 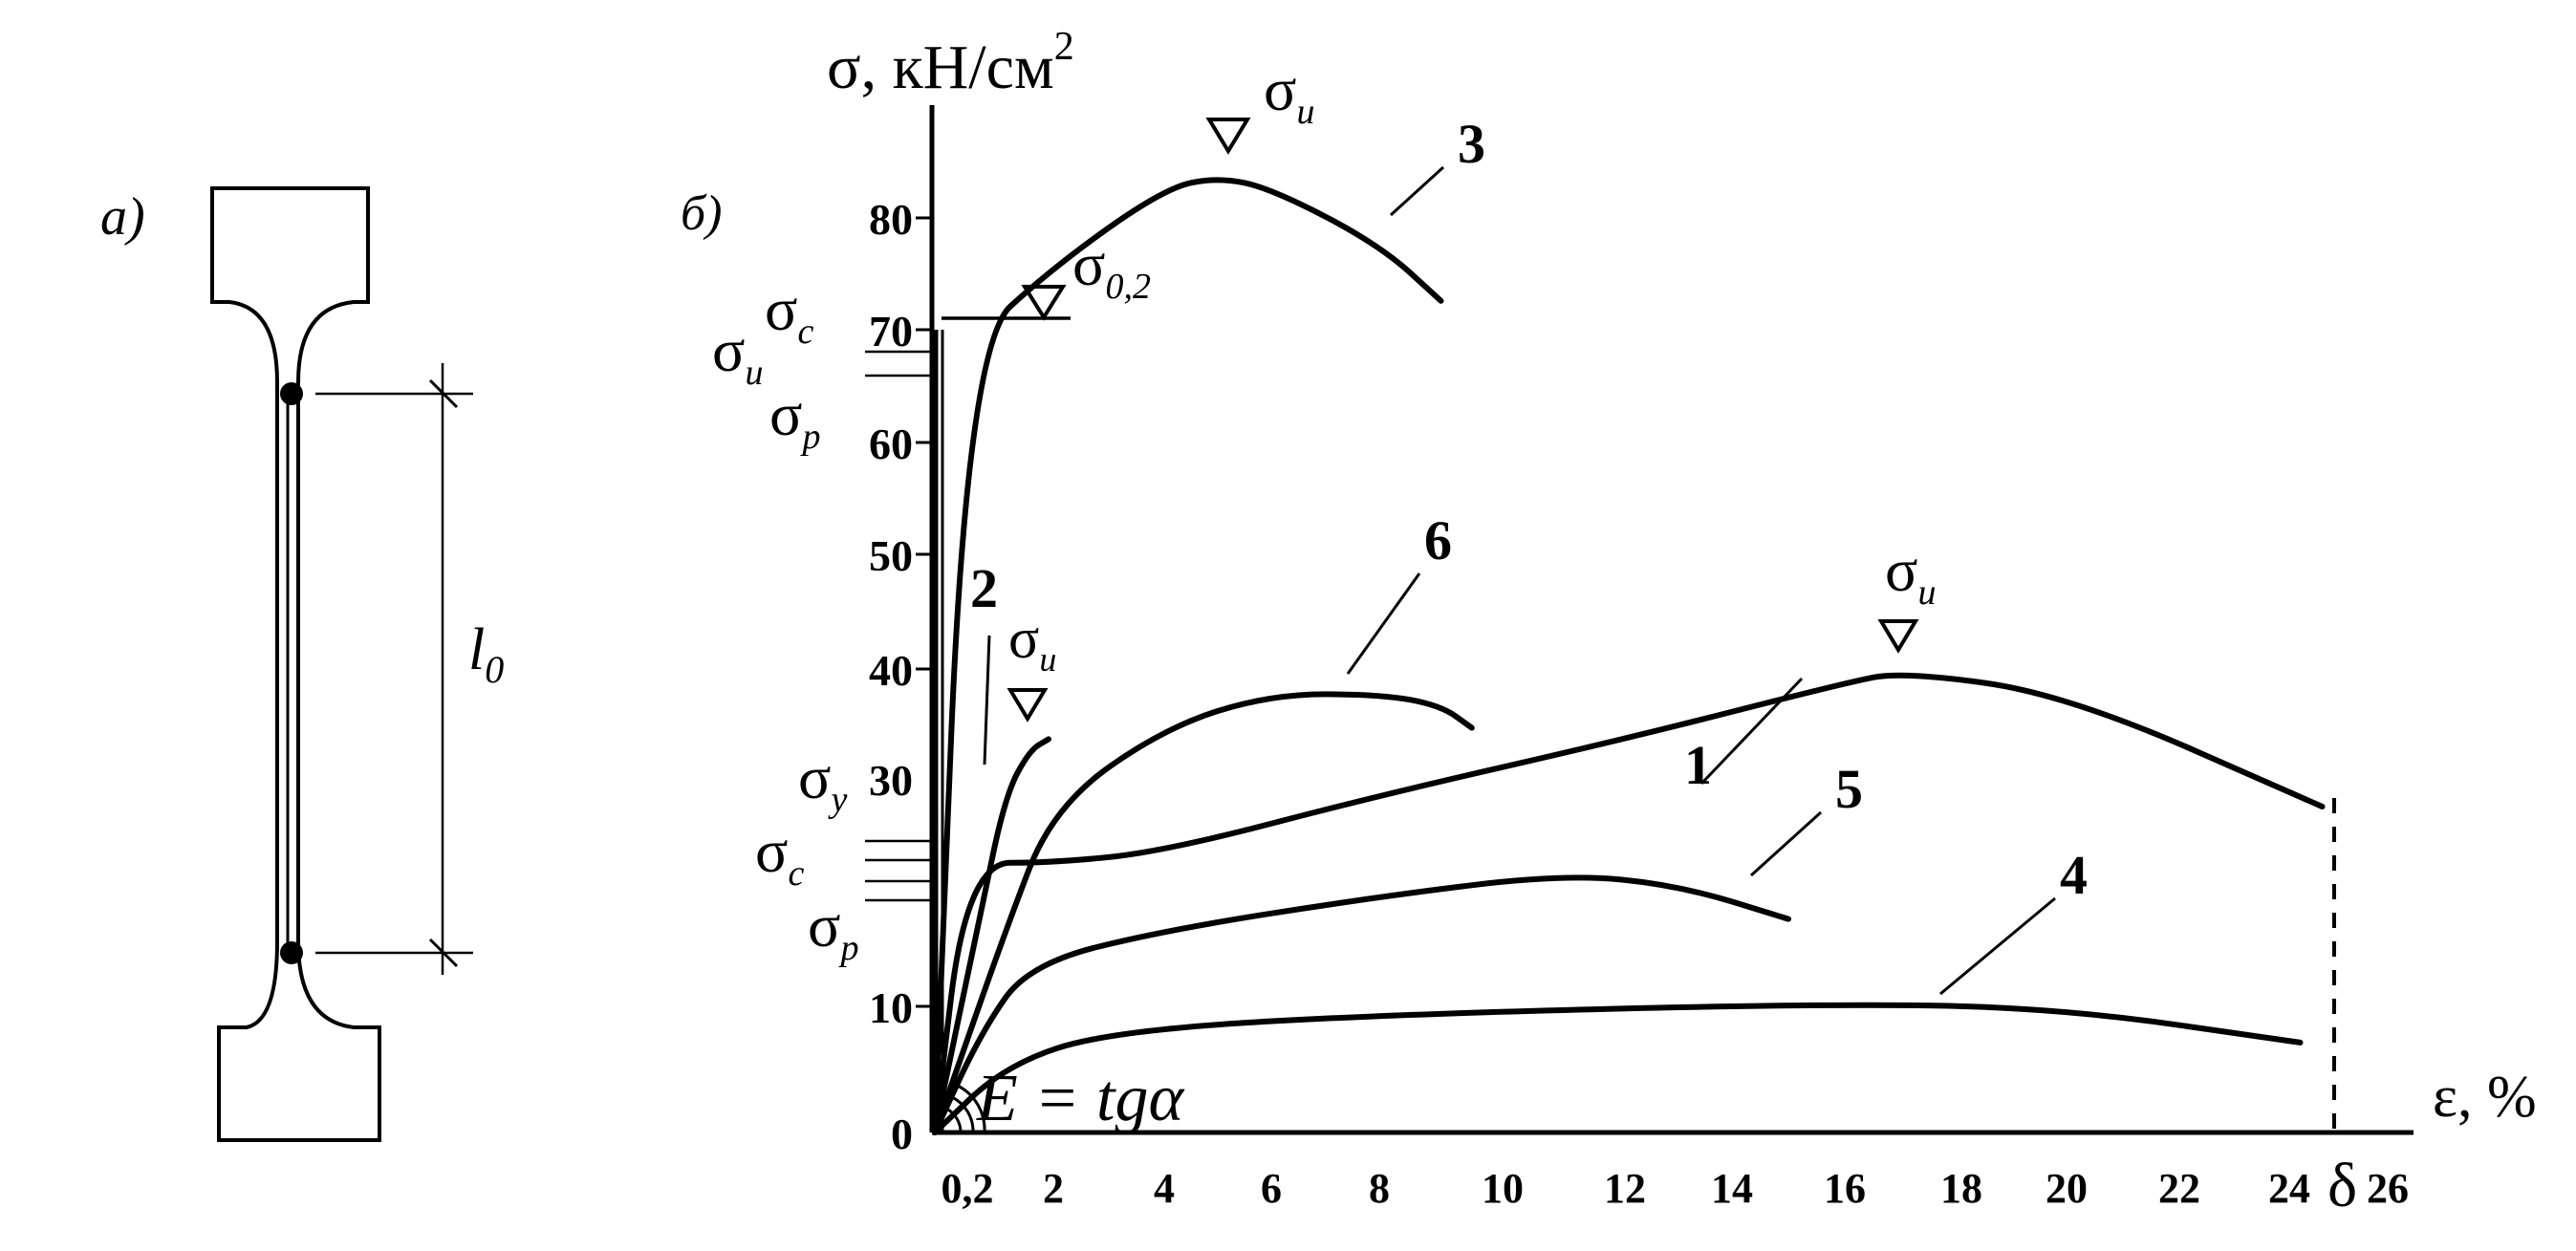 What do you see at coordinates (1911, 574) in the screenshot?
I see `sigma-u-curve1: σu` at bounding box center [1911, 574].